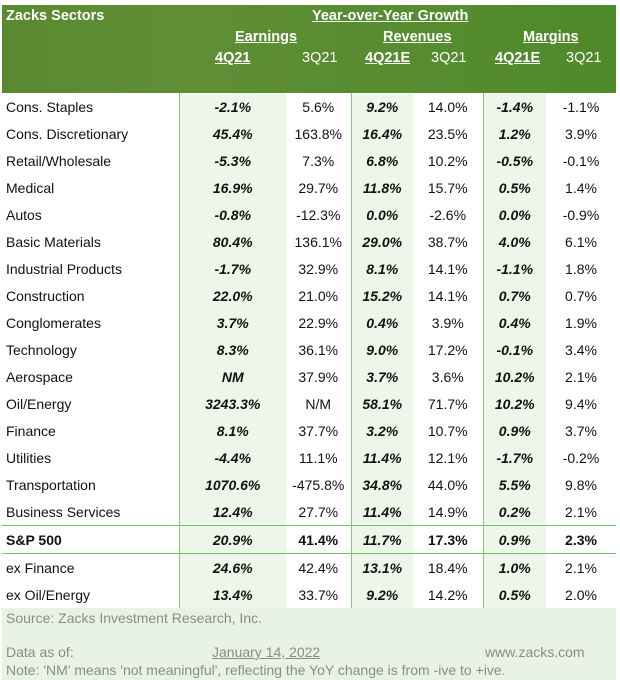 The image size is (620, 680). What do you see at coordinates (134, 618) in the screenshot?
I see `source-text: Source: Zacks Investment Research, Inc.` at bounding box center [134, 618].